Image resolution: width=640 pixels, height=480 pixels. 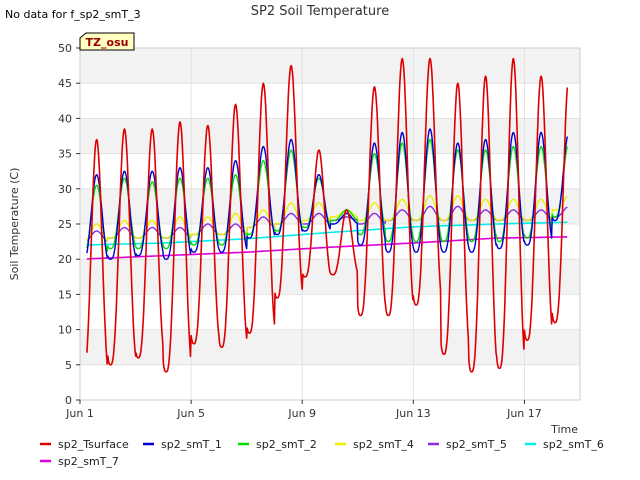 I want to click on site-badge: TZ_osu, so click(x=107, y=41).